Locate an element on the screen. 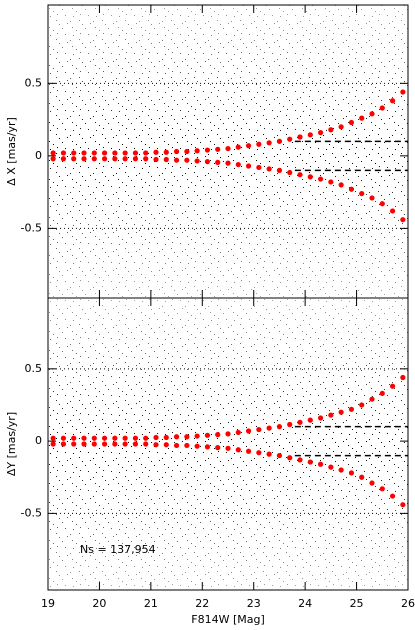 This screenshot has width=415, height=630. x-tick-label: 22 is located at coordinates (202, 603).